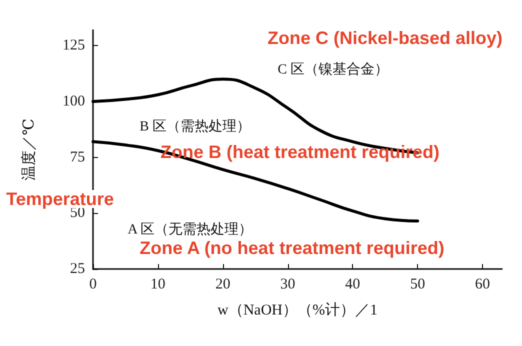 The image size is (522, 346). I want to click on annotation: Zone C (Nickel-based alloy), so click(385, 38).